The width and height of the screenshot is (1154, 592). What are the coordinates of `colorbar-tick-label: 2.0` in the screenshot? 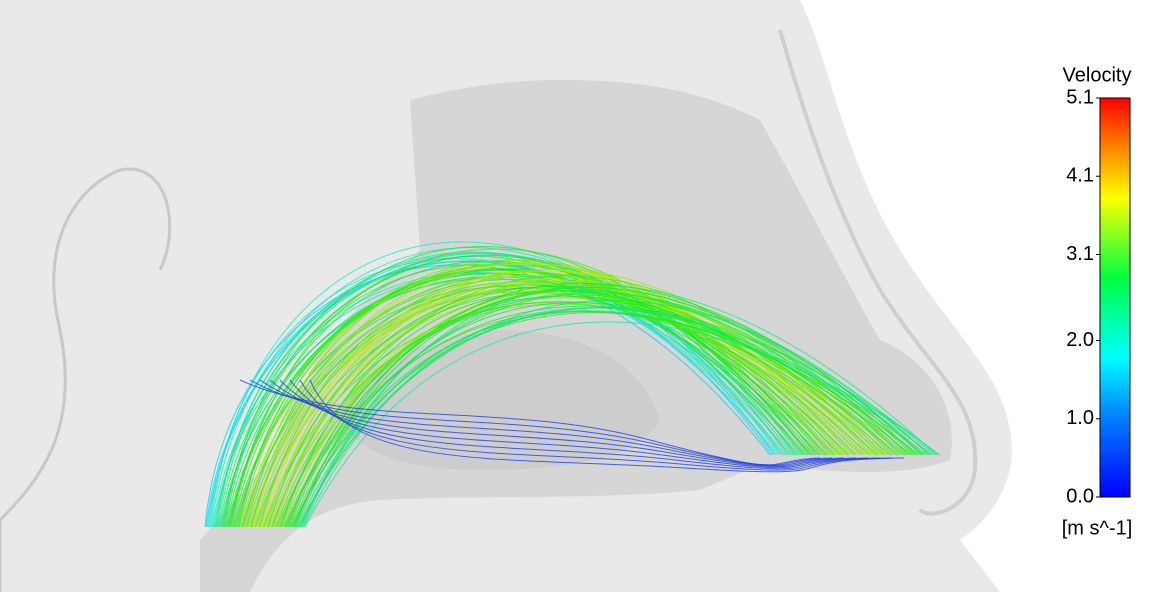 It's located at (1080, 340).